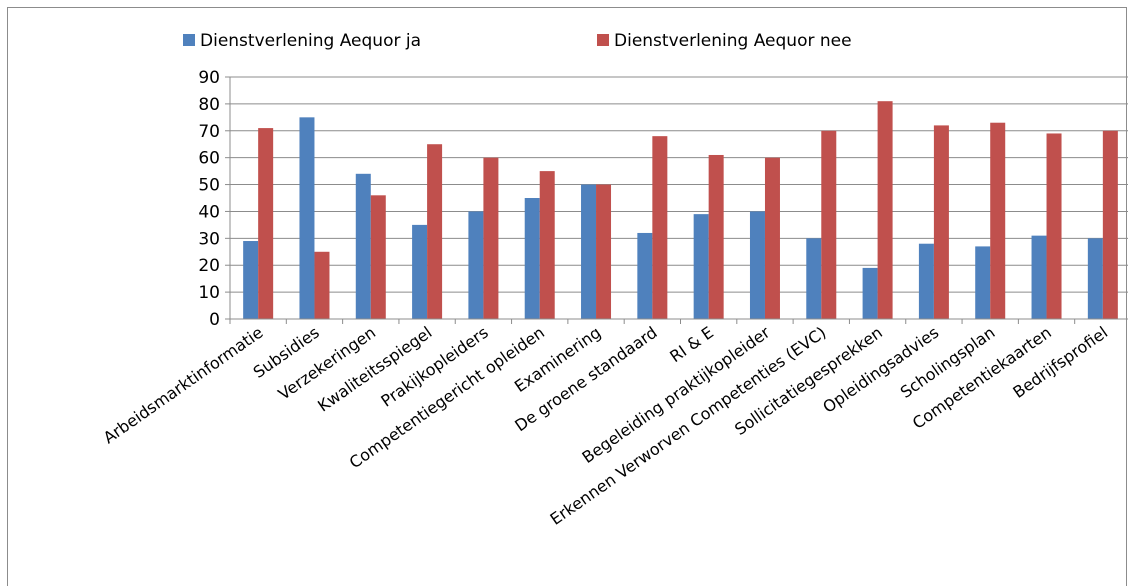 This screenshot has height=587, width=1138. I want to click on y-tick-label: 80, so click(209, 105).